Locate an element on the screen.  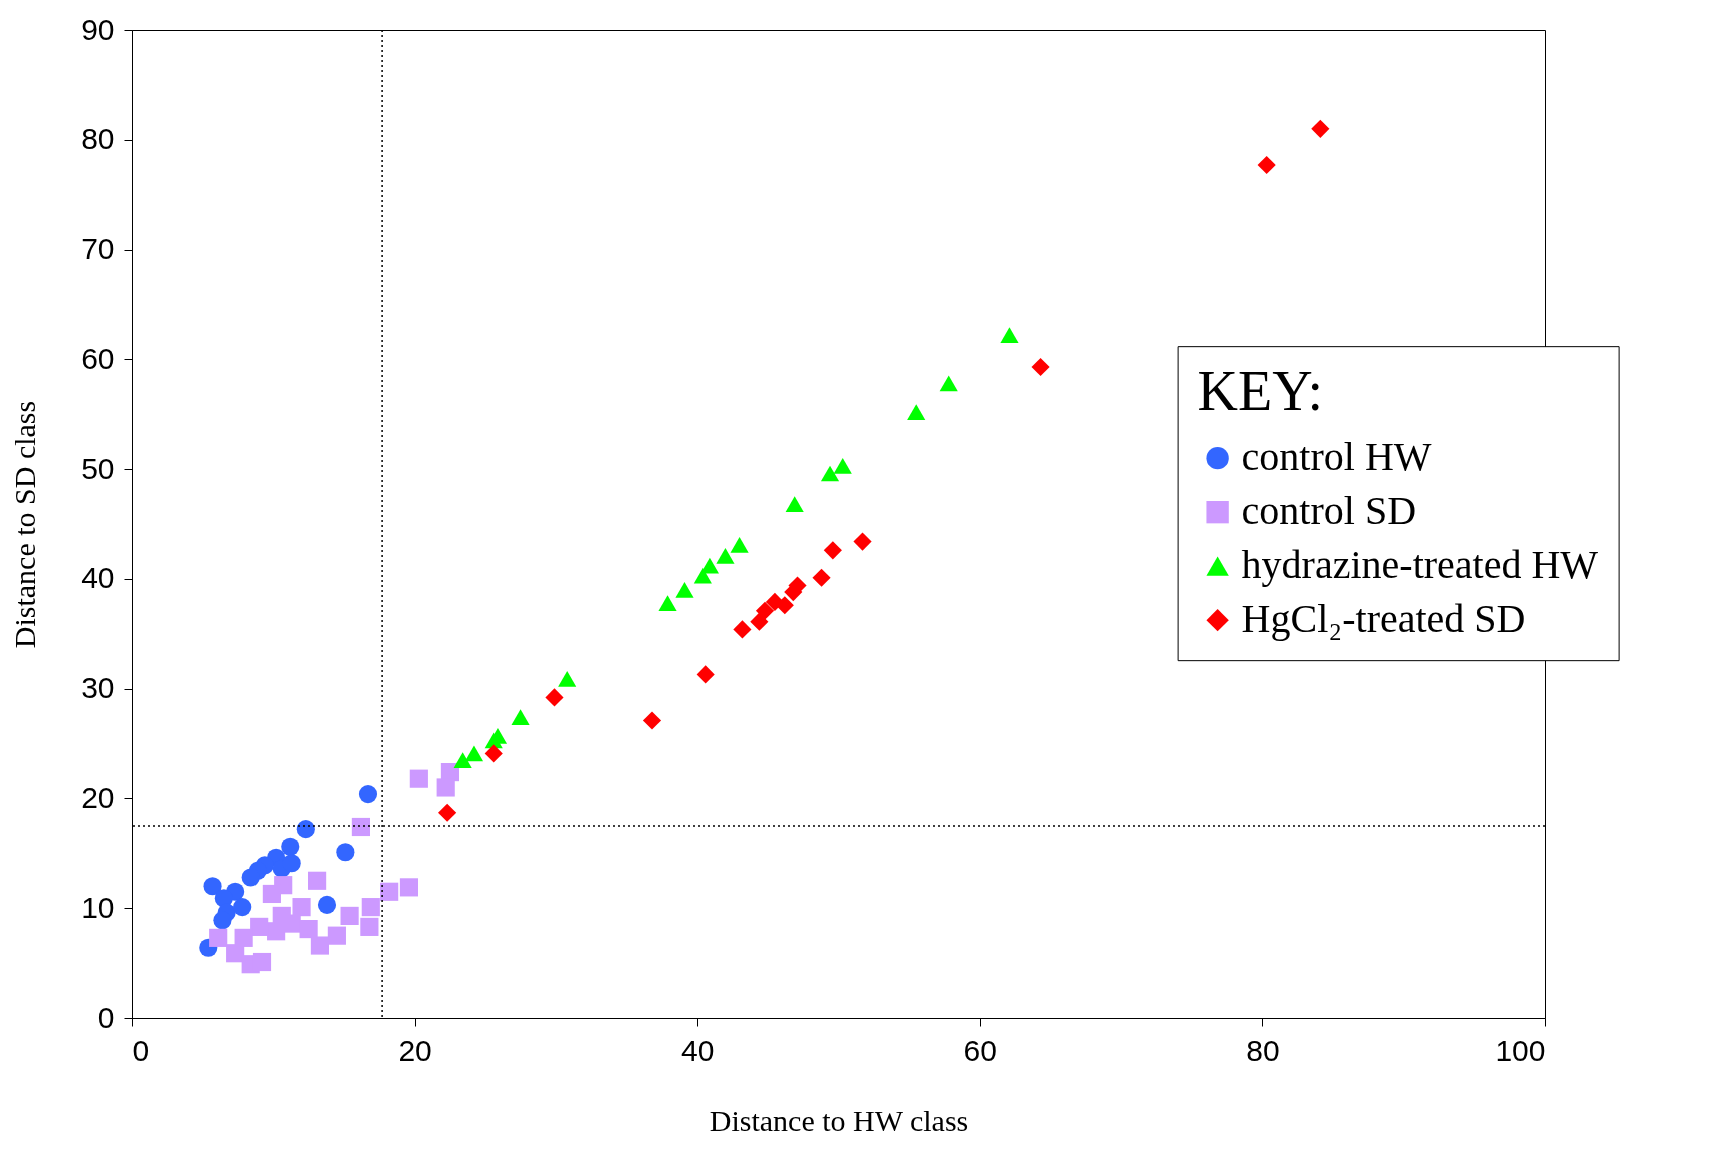
y-axis-title: Distance to SD class is located at coordinates (25, 524).